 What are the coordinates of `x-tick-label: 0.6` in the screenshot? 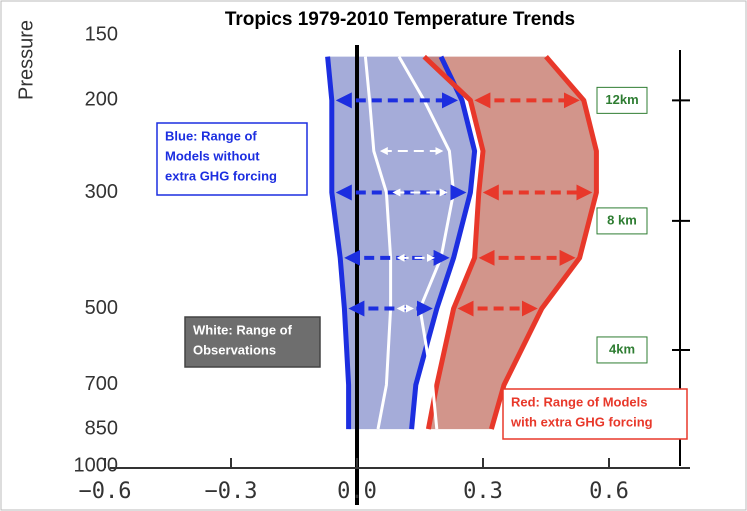 It's located at (609, 491).